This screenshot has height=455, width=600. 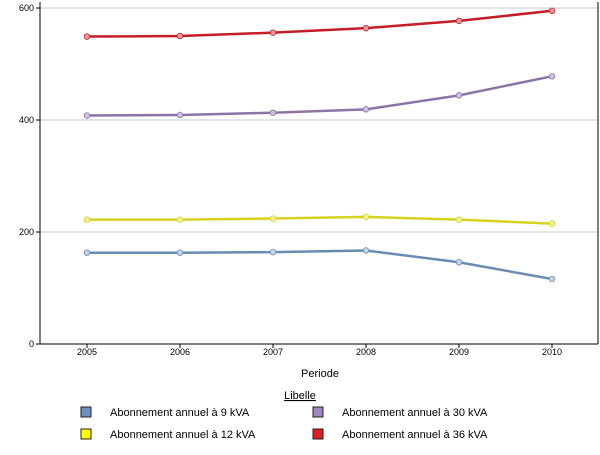 What do you see at coordinates (180, 413) in the screenshot?
I see `legend-label: Abonnement annuel à 9 kVA` at bounding box center [180, 413].